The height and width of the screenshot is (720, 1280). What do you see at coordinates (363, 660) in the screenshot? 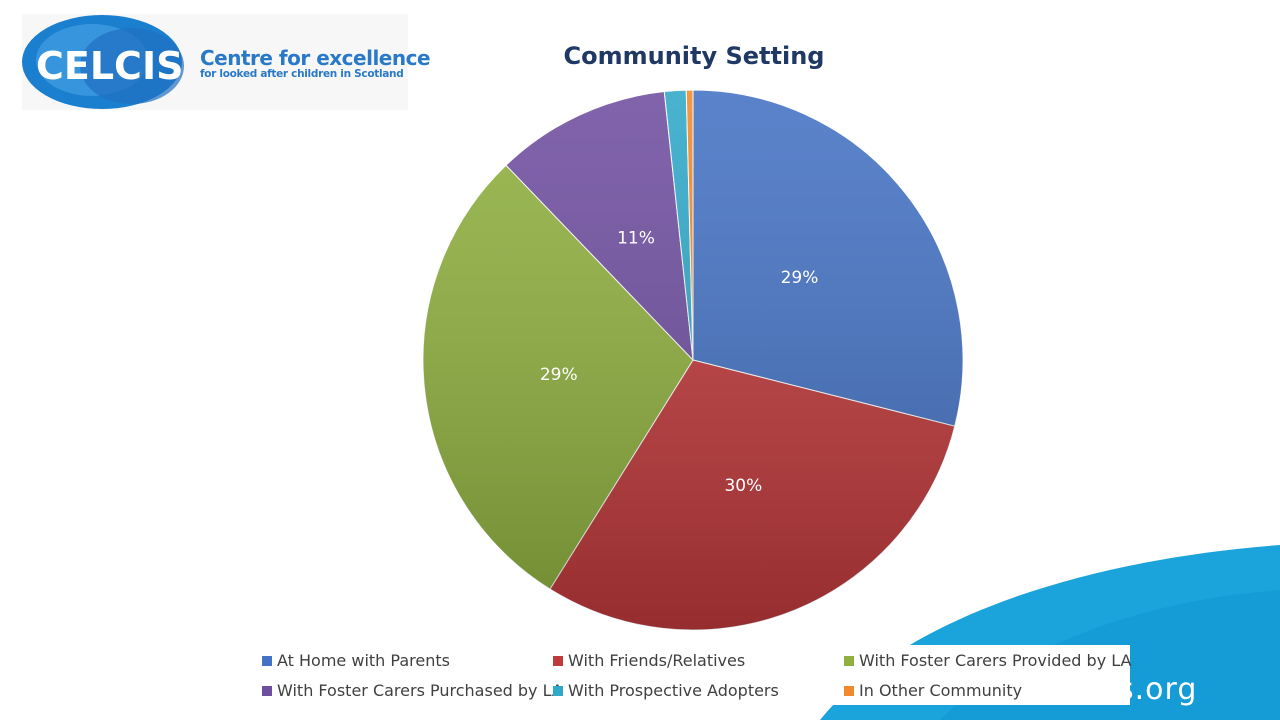
I see `legend-label: At Home with Parents` at bounding box center [363, 660].